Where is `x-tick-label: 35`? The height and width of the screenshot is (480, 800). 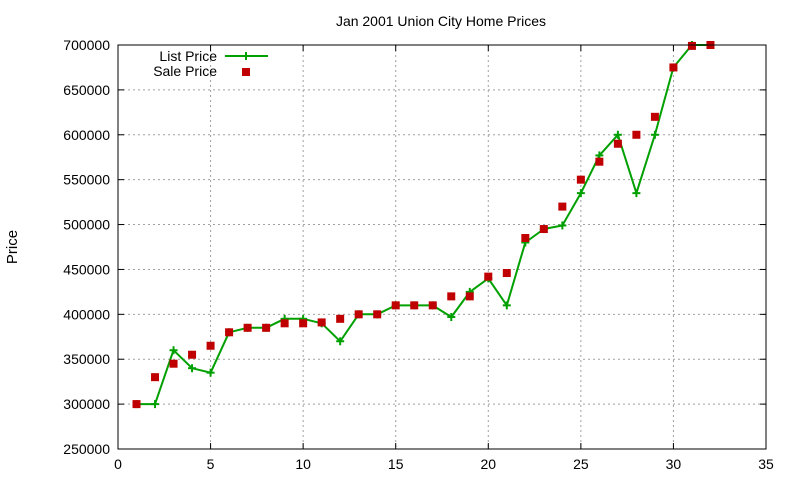
x-tick-label: 35 is located at coordinates (766, 464).